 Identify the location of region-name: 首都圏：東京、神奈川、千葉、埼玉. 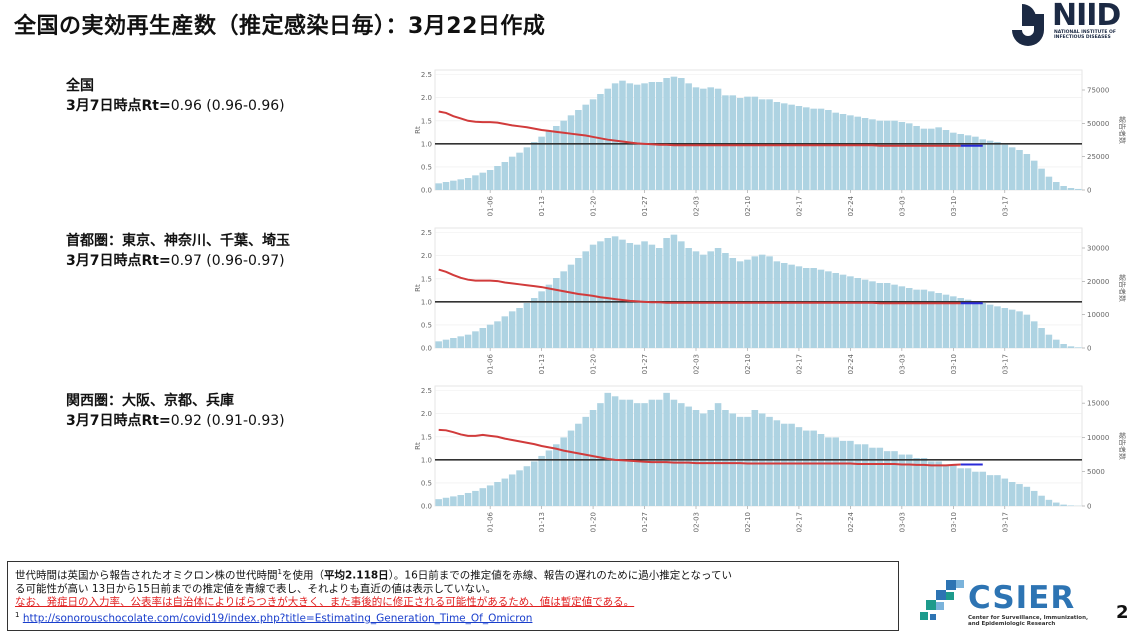
(178, 241).